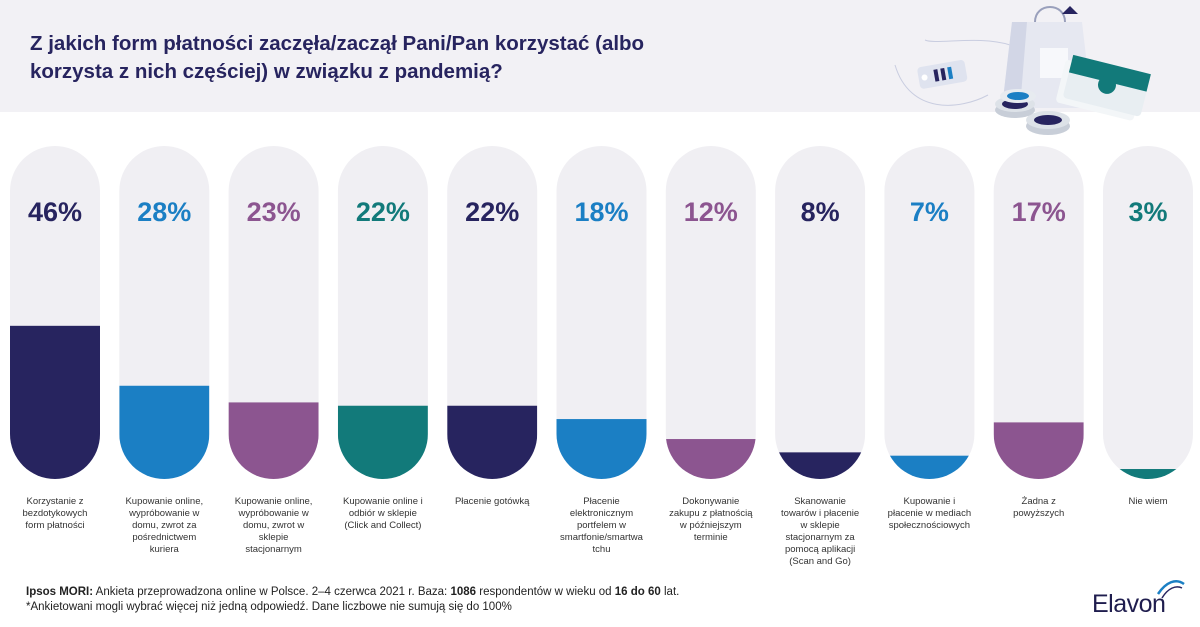  What do you see at coordinates (55, 501) in the screenshot?
I see `category-label-line: Korzystanie z` at bounding box center [55, 501].